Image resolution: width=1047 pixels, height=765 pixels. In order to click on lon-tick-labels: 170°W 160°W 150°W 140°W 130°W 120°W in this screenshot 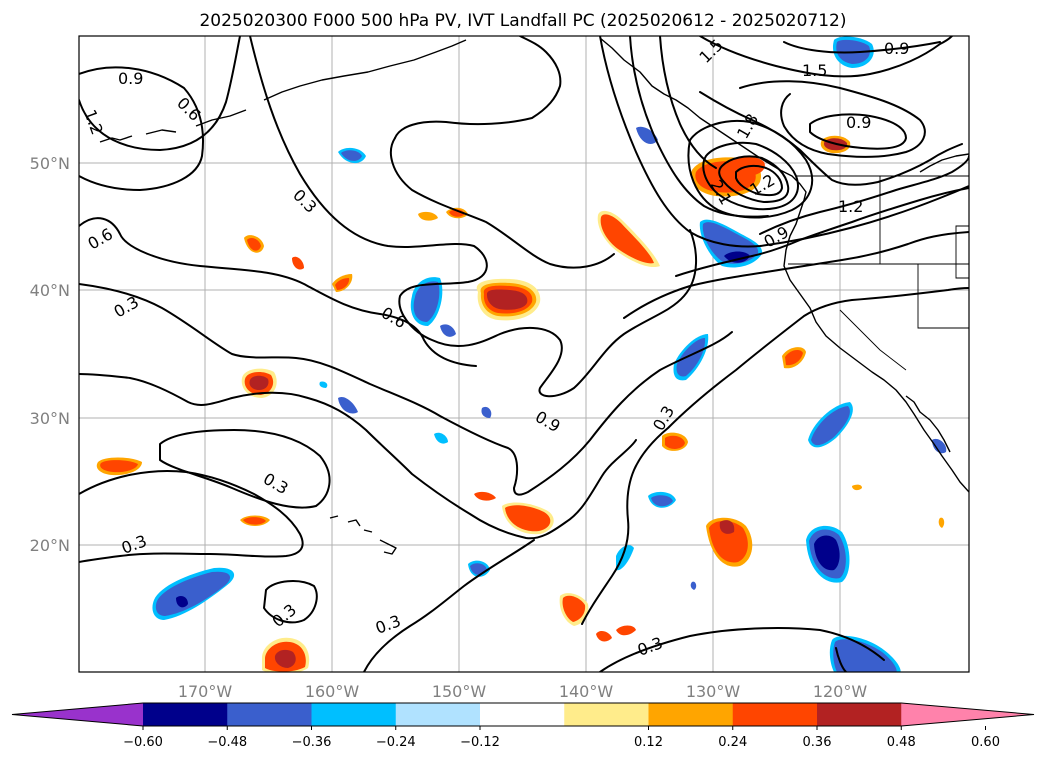, I will do `click(523, 691)`.